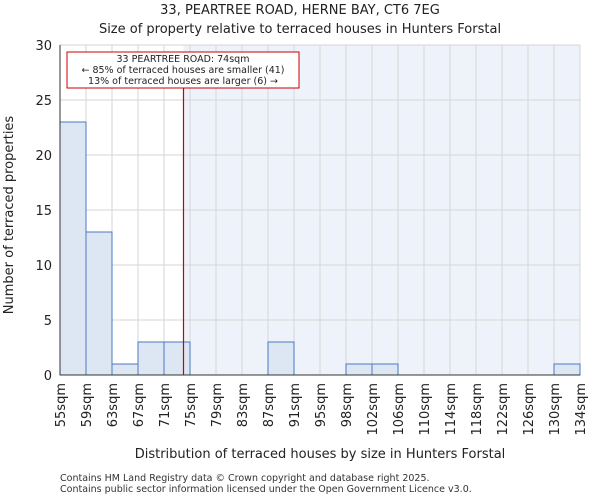  I want to click on y-tick-label: 5, so click(48, 321).